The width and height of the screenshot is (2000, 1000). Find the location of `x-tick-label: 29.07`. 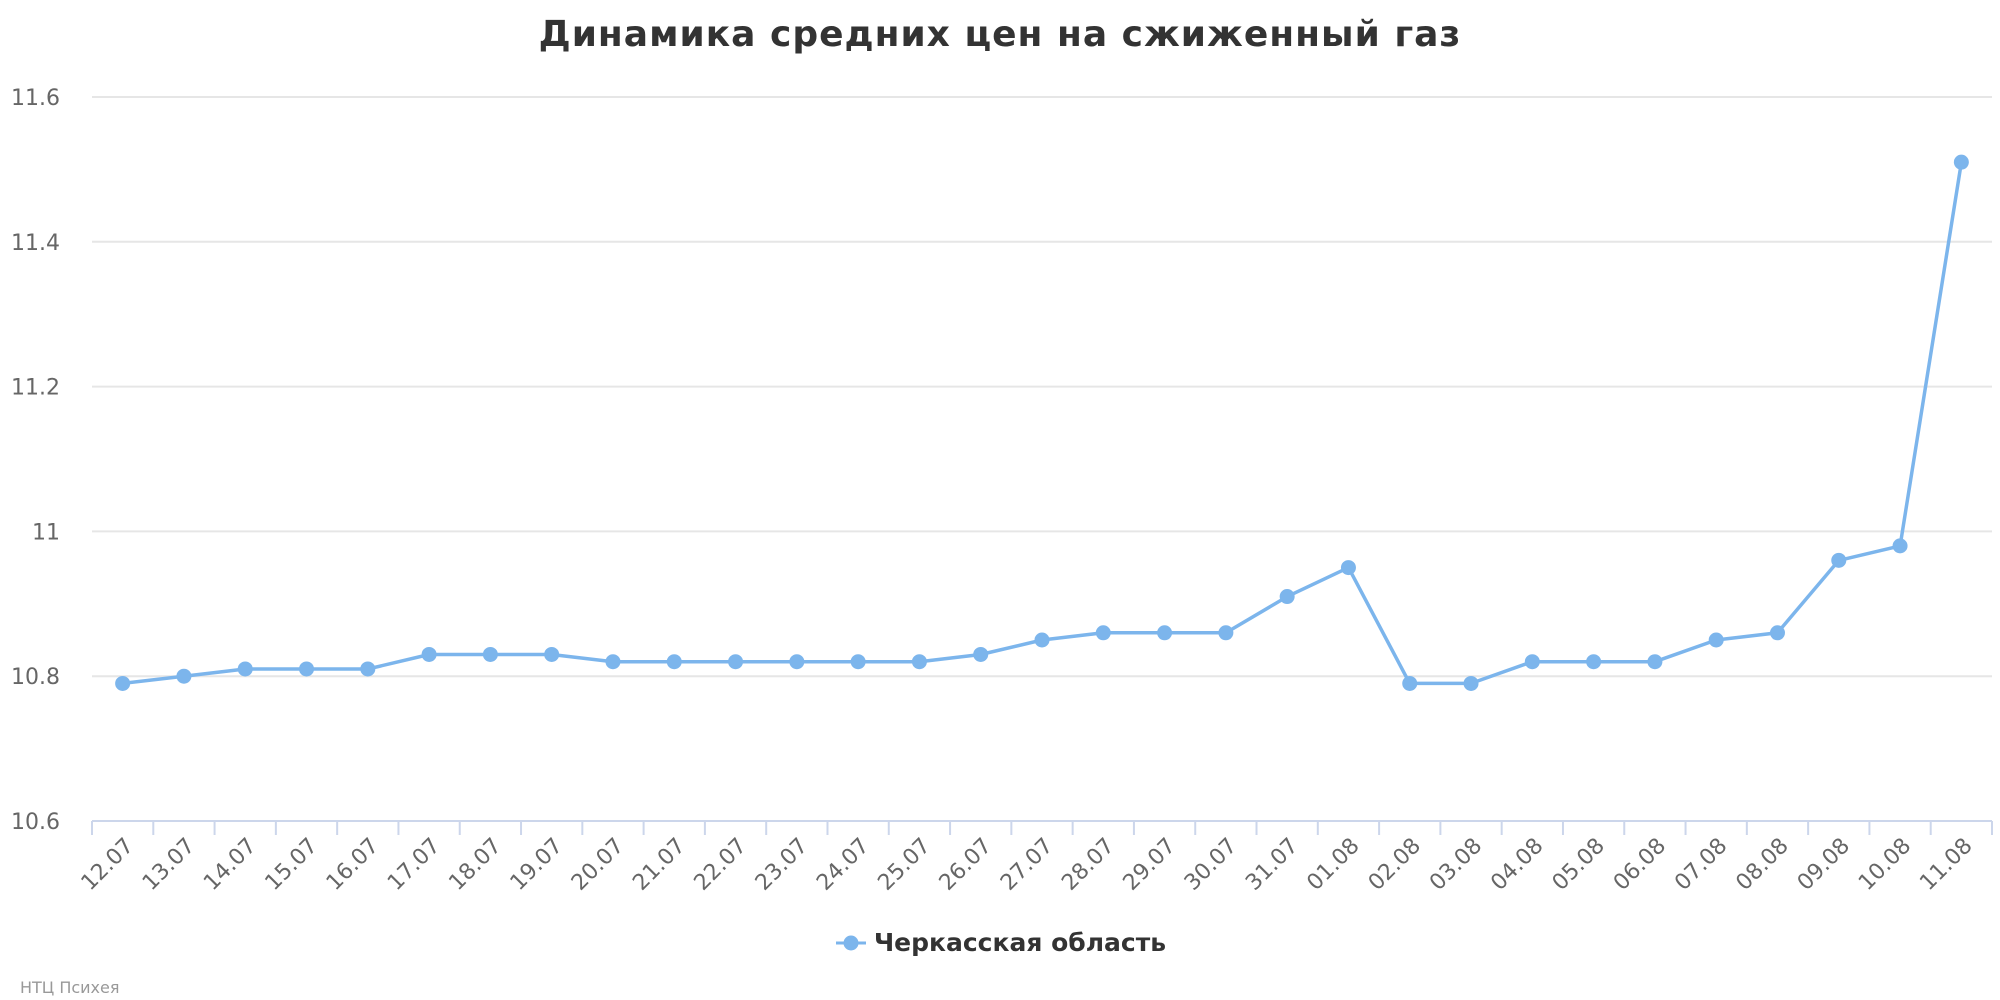

x-tick-label: 29.07 is located at coordinates (1150, 865).